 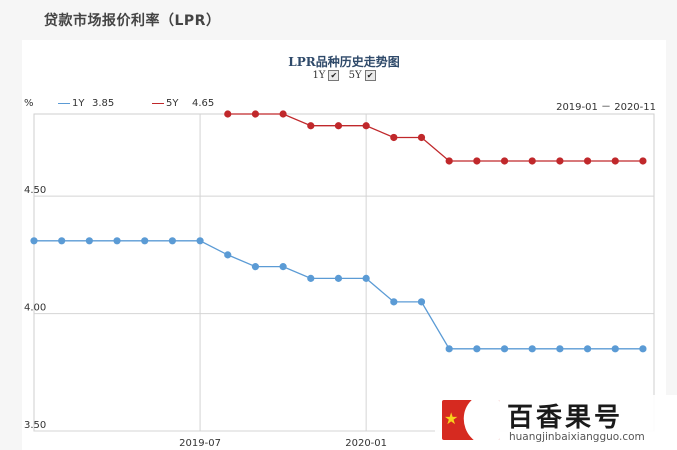 I want to click on checkbox-5y: ✔, so click(x=370, y=75).